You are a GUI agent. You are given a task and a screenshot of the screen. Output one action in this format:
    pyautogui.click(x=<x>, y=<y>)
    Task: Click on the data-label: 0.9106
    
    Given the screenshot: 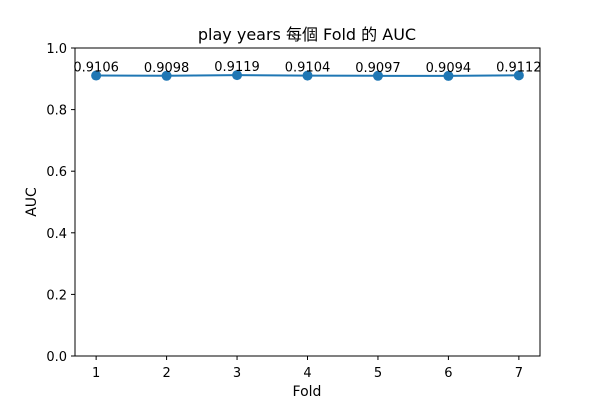 What is the action you would take?
    pyautogui.click(x=96, y=68)
    